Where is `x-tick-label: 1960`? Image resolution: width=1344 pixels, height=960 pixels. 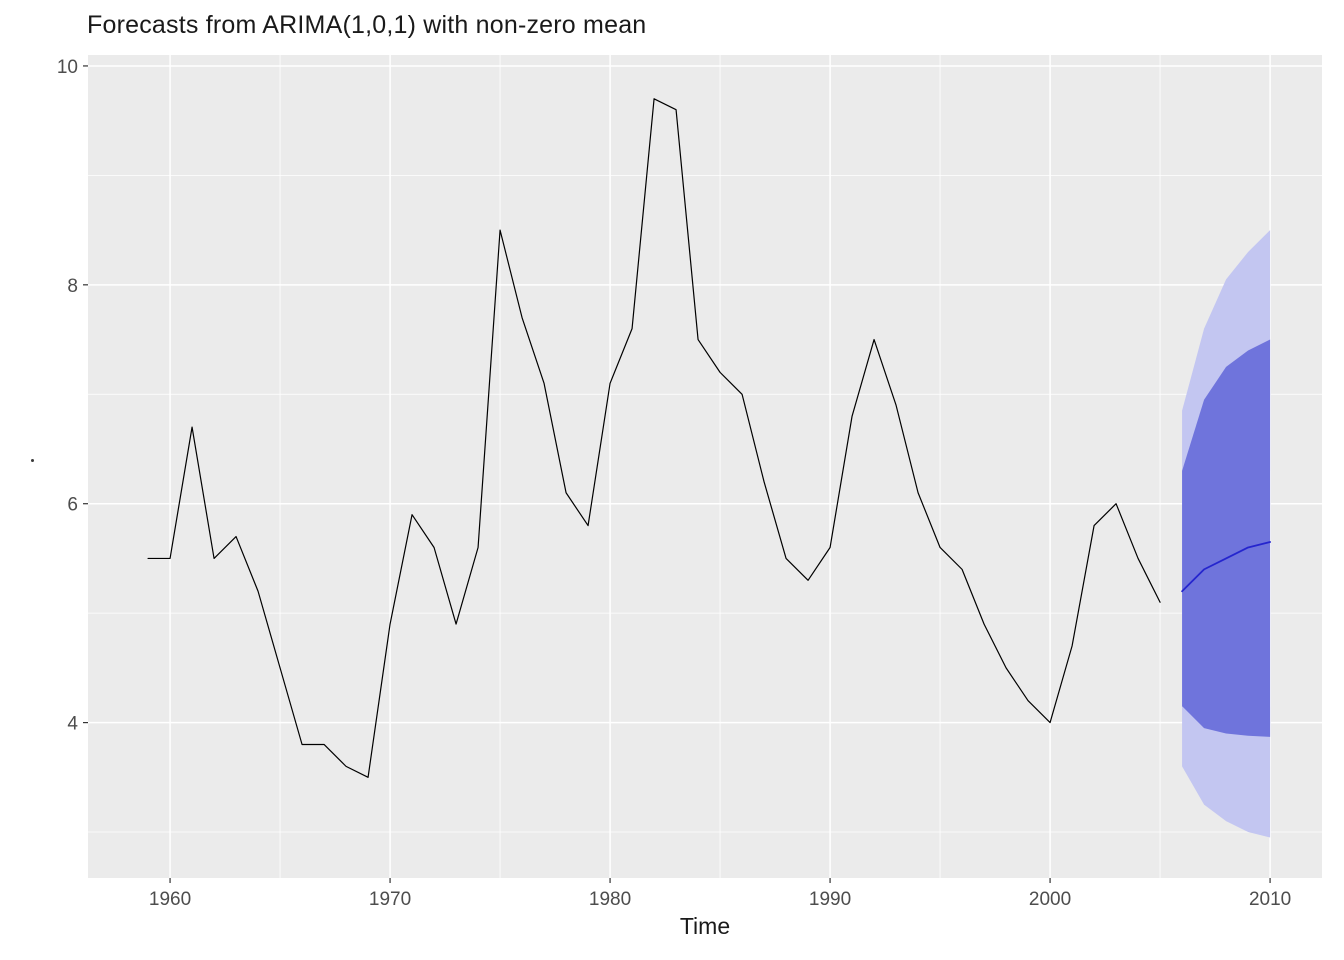 x-tick-label: 1960 is located at coordinates (170, 899).